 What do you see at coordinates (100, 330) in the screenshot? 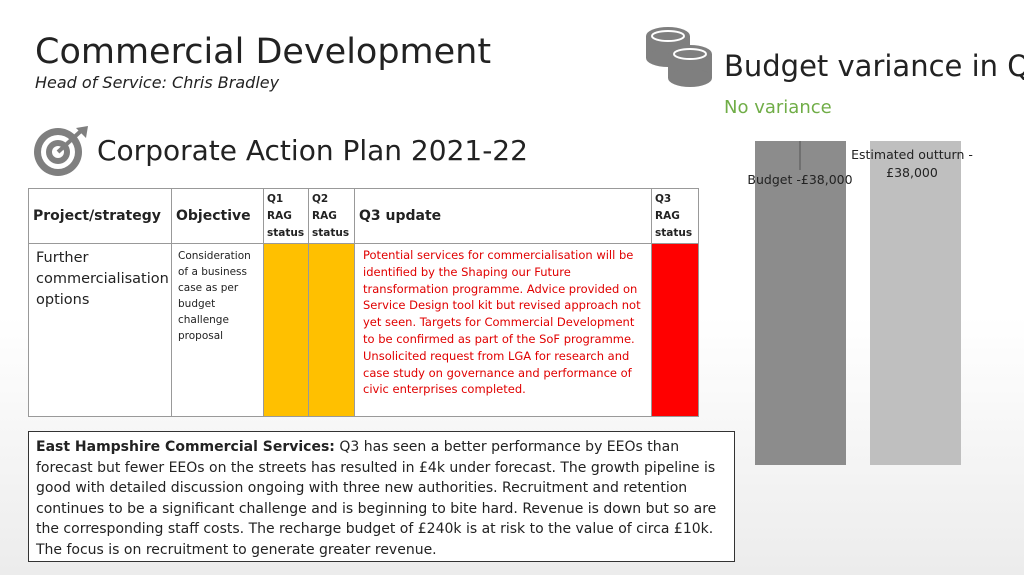
I see `project-cell: Further commercialisation options` at bounding box center [100, 330].